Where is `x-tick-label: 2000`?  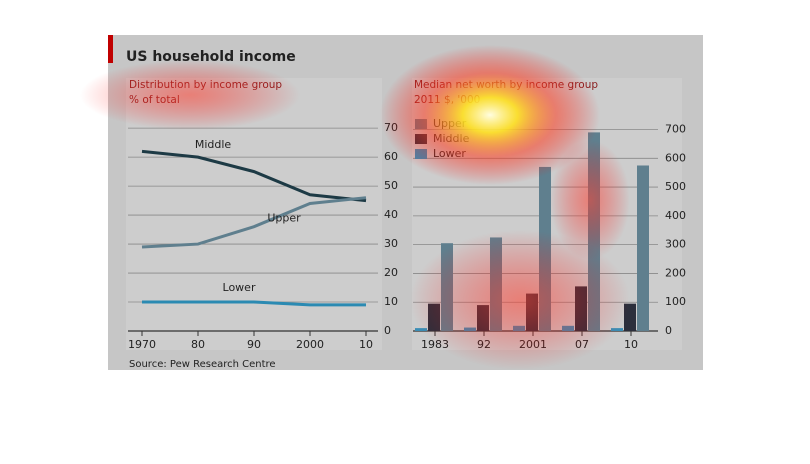 x-tick-label: 2000 is located at coordinates (310, 344).